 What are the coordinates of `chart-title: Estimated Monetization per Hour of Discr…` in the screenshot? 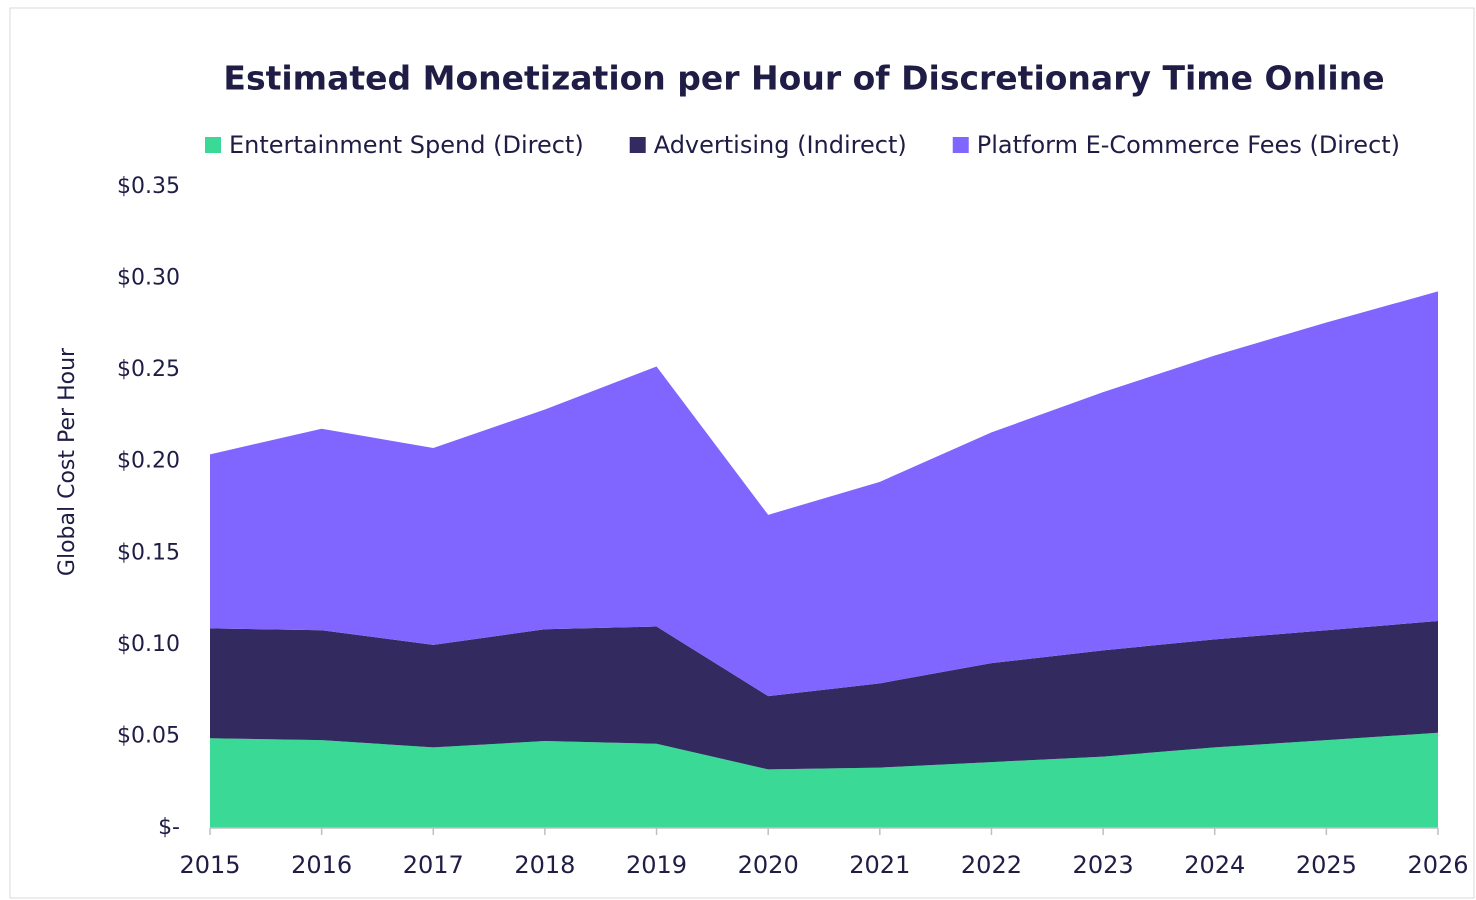 It's located at (803, 78).